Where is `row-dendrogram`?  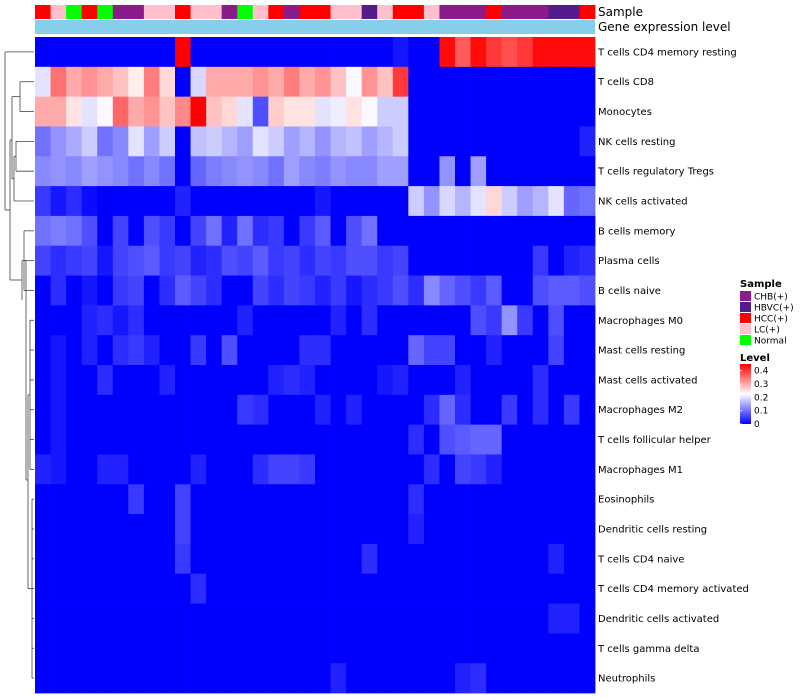 row-dendrogram is located at coordinates (19, 365).